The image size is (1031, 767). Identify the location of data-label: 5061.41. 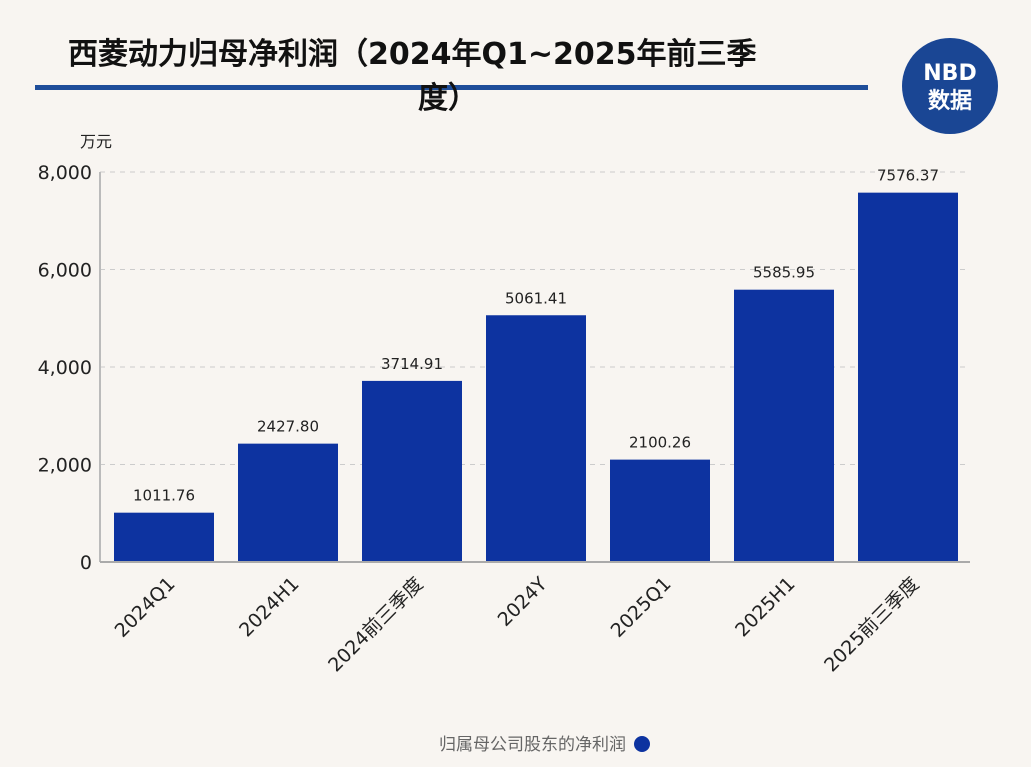
(536, 298).